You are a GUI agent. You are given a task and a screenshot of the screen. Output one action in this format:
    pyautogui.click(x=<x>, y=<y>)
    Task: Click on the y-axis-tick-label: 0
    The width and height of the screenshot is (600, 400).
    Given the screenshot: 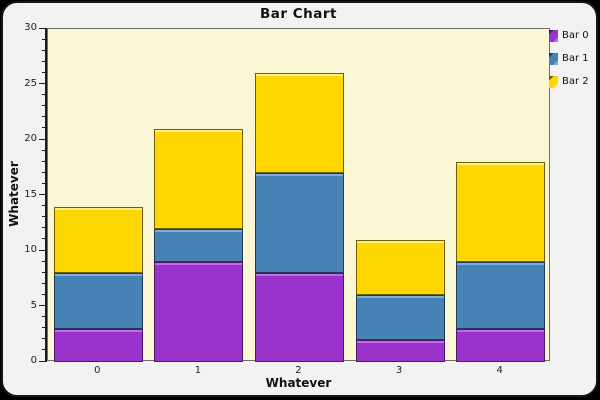 What is the action you would take?
    pyautogui.click(x=33, y=360)
    